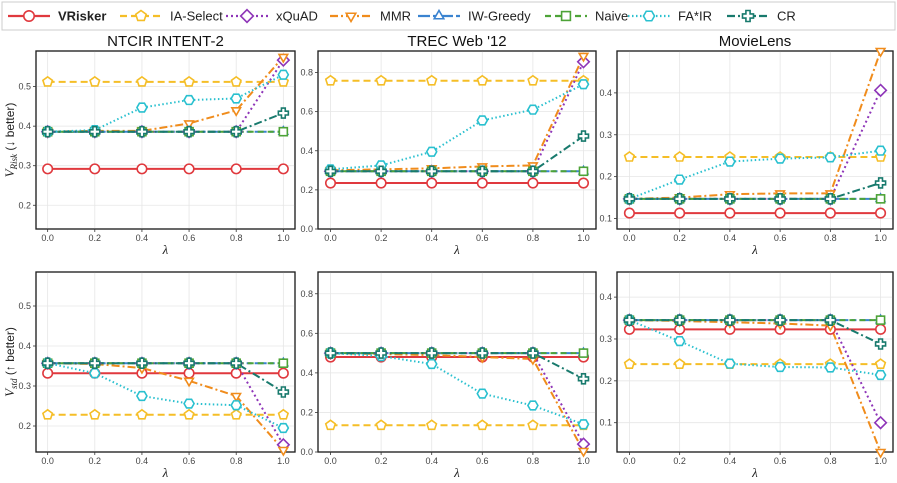  What do you see at coordinates (583, 238) in the screenshot?
I see `x-tick-label: 1.0` at bounding box center [583, 238].